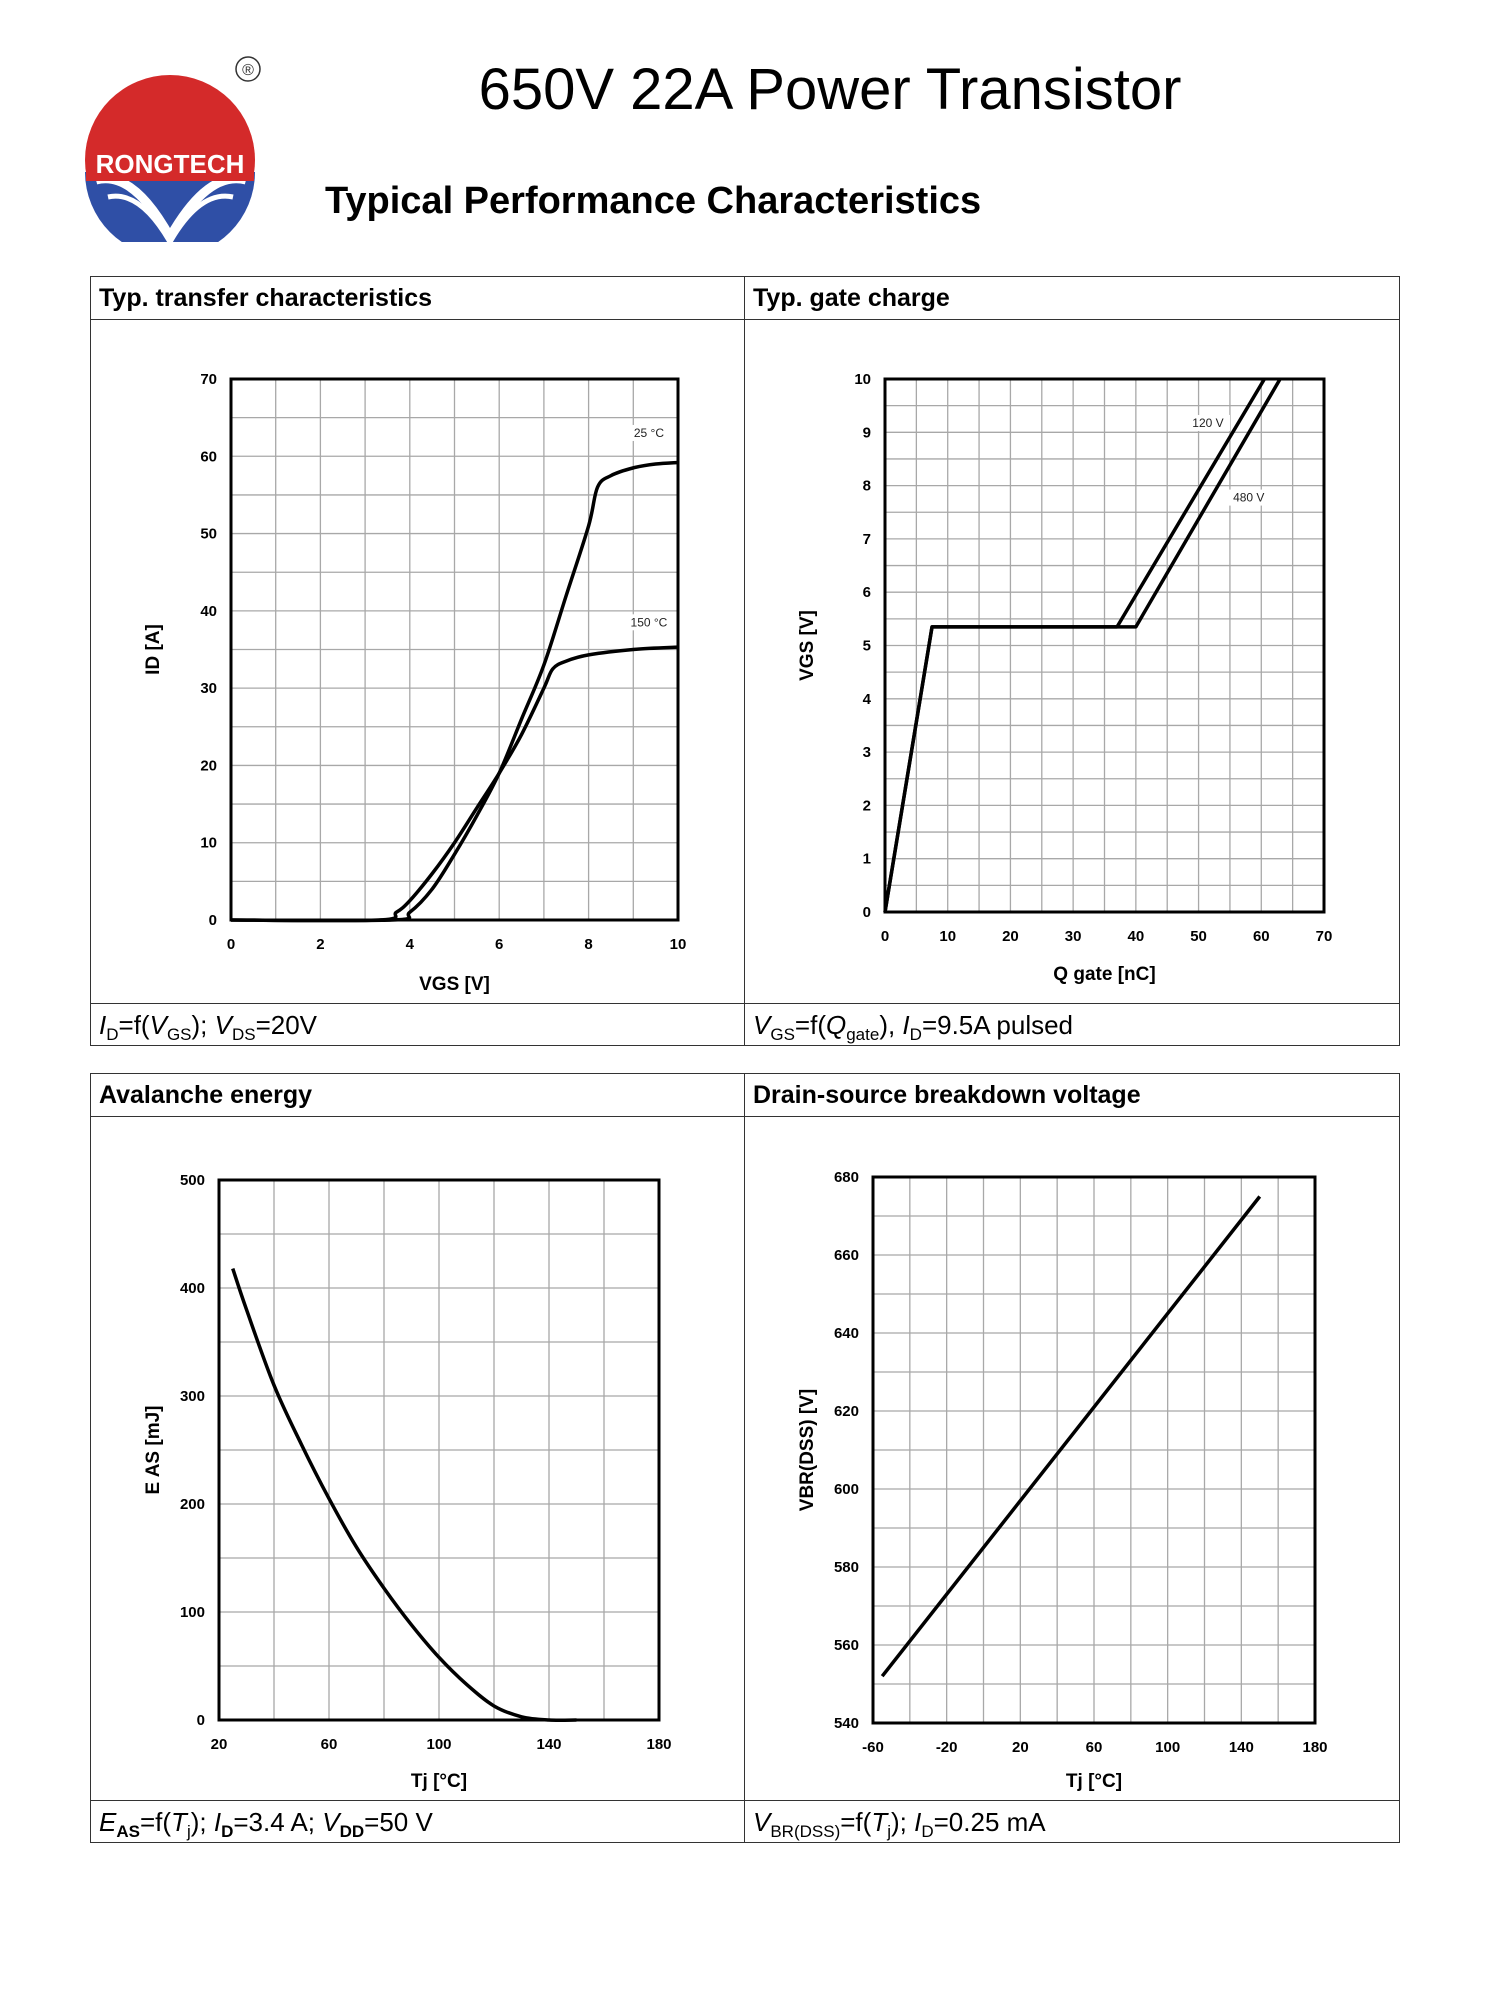 This screenshot has height=2000, width=1500. Describe the element at coordinates (846, 1723) in the screenshot. I see `y-tick-label: 540` at that location.